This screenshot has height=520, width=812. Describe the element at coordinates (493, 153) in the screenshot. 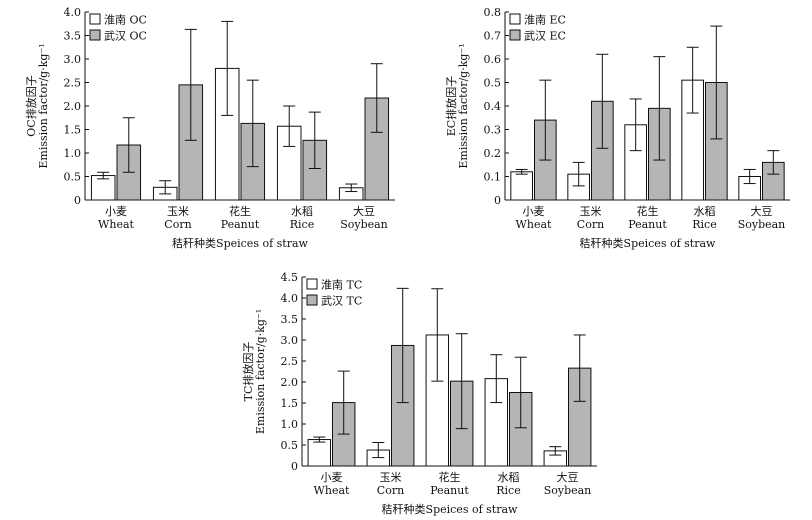

I see `y-tick-label: 0.2` at that location.